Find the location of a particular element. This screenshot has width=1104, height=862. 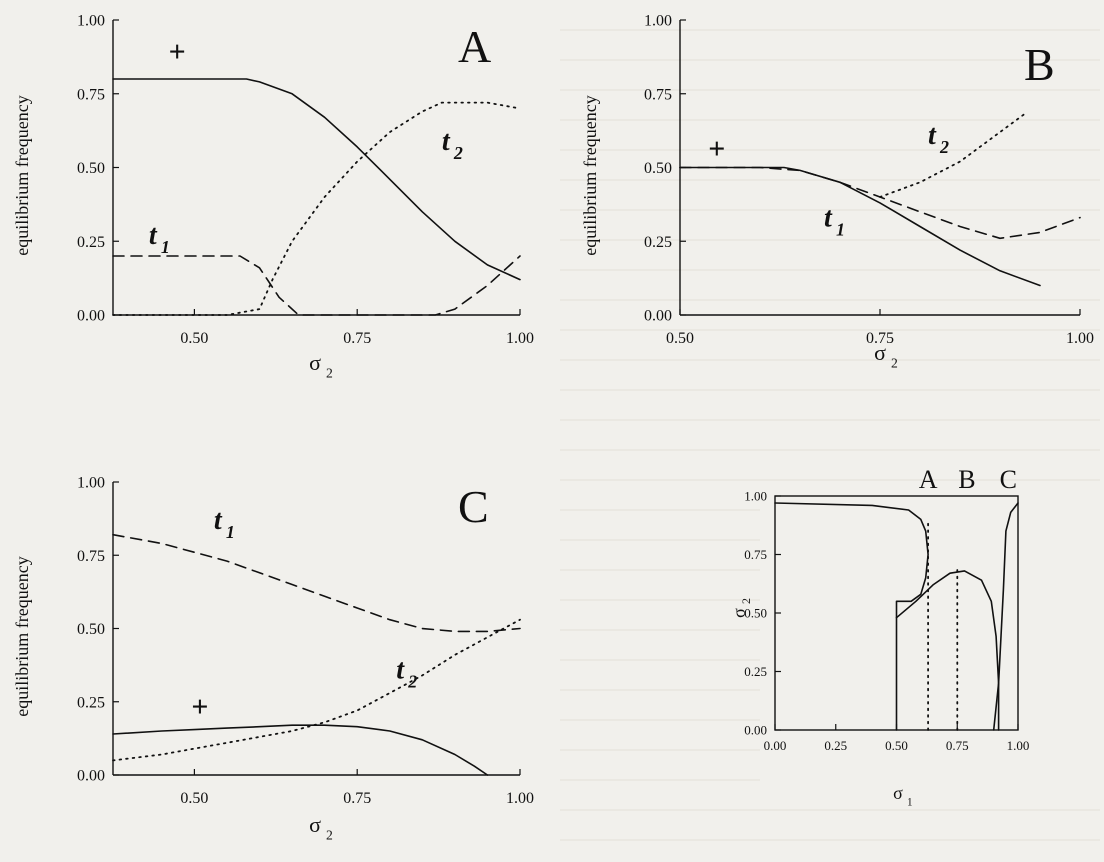

panel-label-c: C is located at coordinates (473, 506).